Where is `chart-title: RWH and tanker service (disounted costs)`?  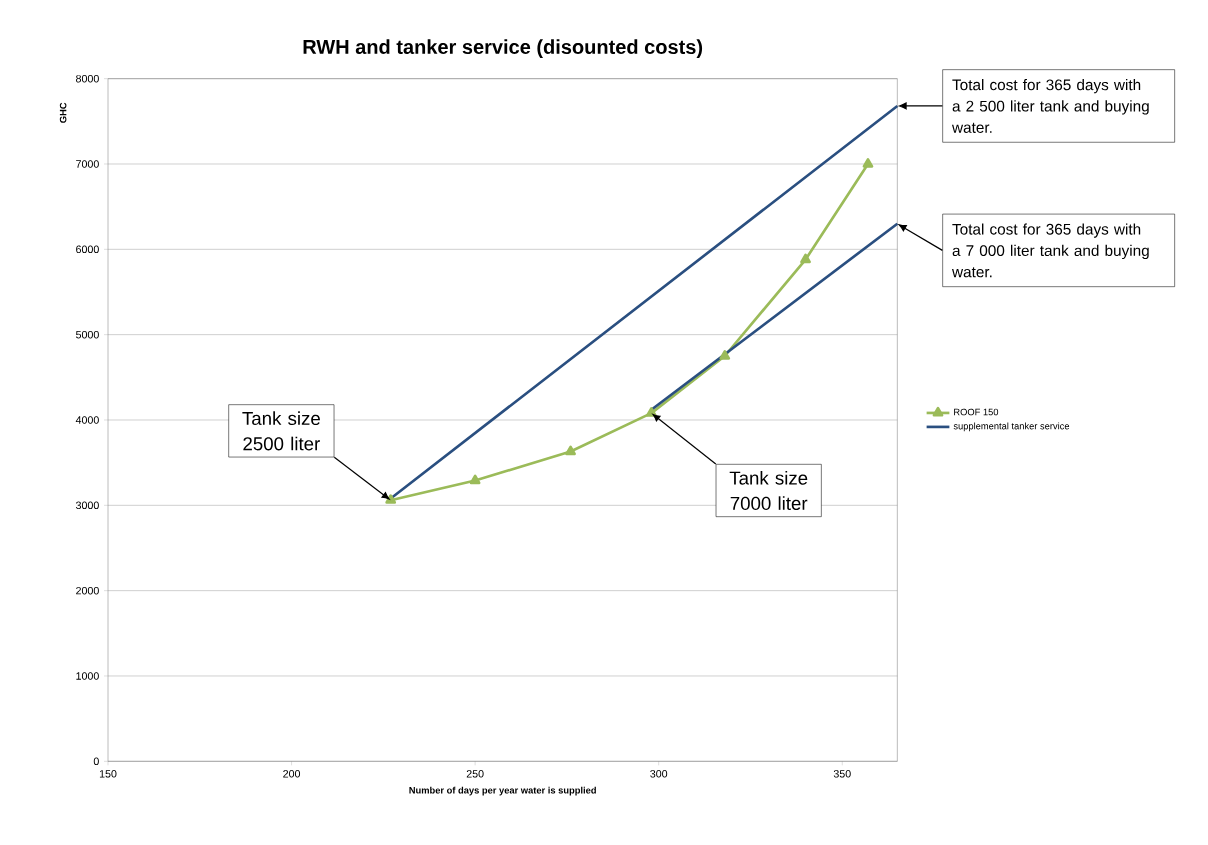
chart-title: RWH and tanker service (disounted costs) is located at coordinates (503, 48).